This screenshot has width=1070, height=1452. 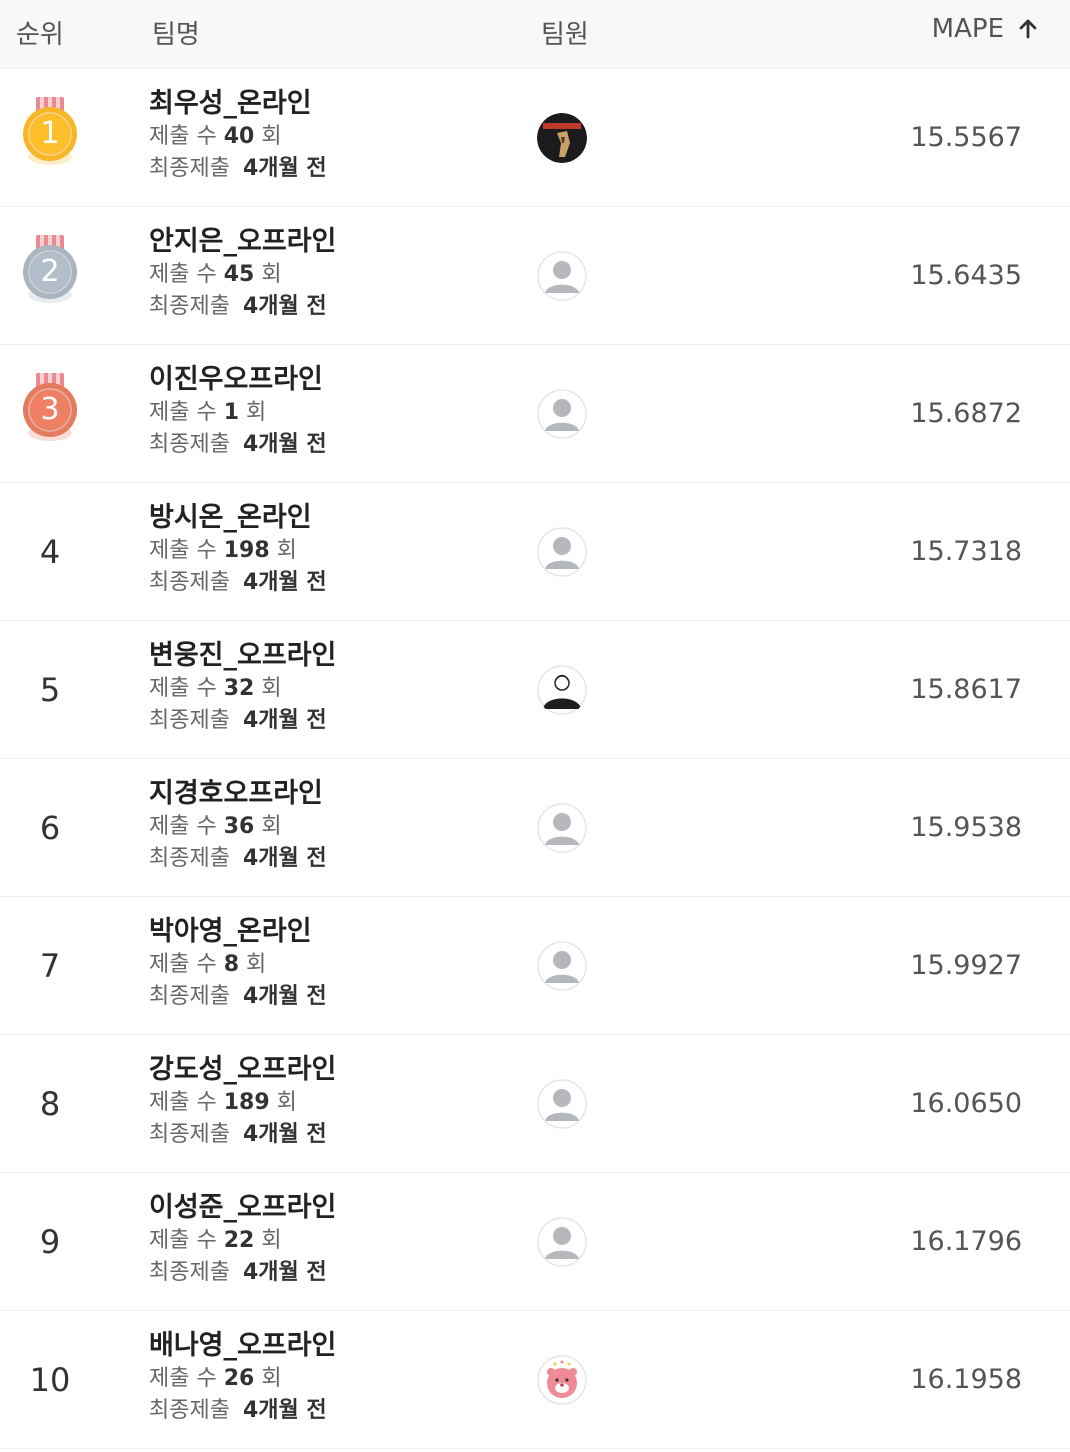 I want to click on rank-number: 5, so click(x=50, y=689).